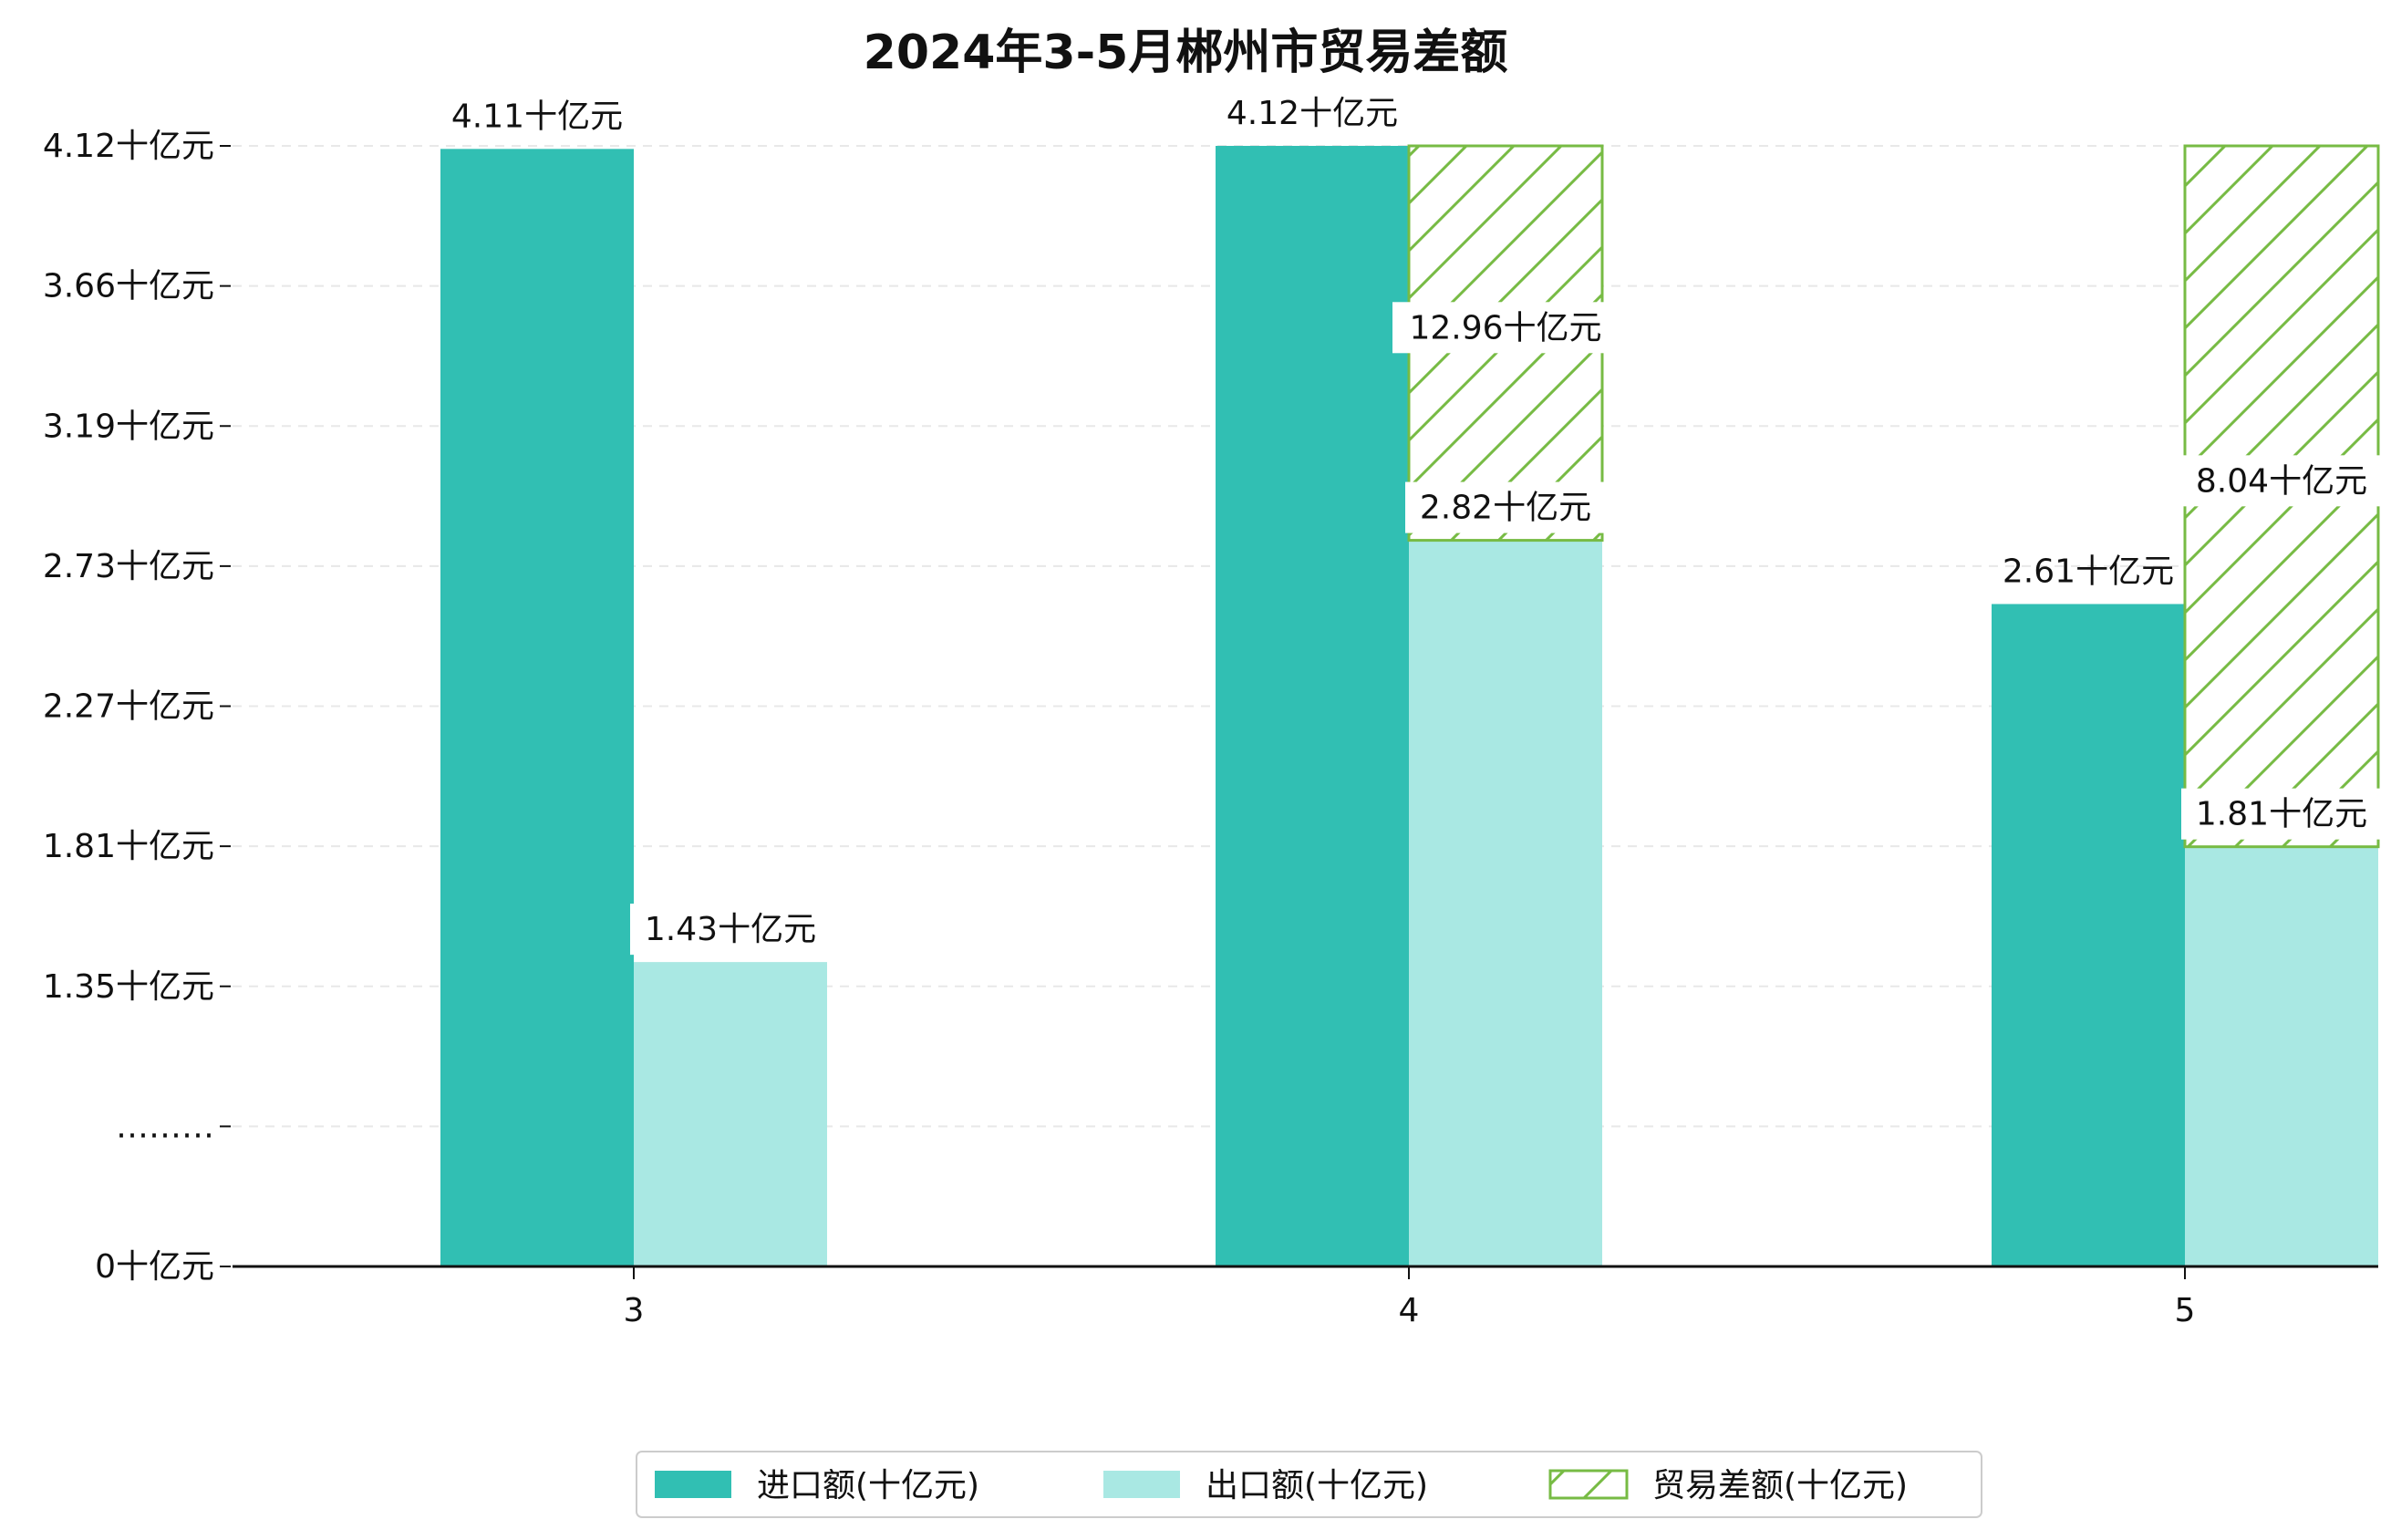 This screenshot has height=1540, width=2391. I want to click on y-tick-label: 3.66十亿元, so click(129, 286).